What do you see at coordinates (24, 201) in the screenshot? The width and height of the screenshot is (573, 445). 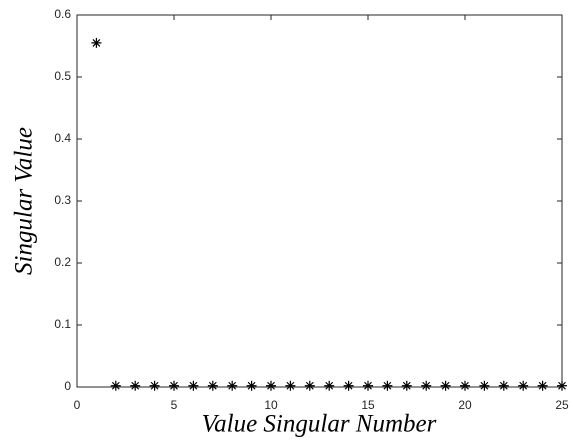 I see `y-axis-label: Singular Value` at bounding box center [24, 201].